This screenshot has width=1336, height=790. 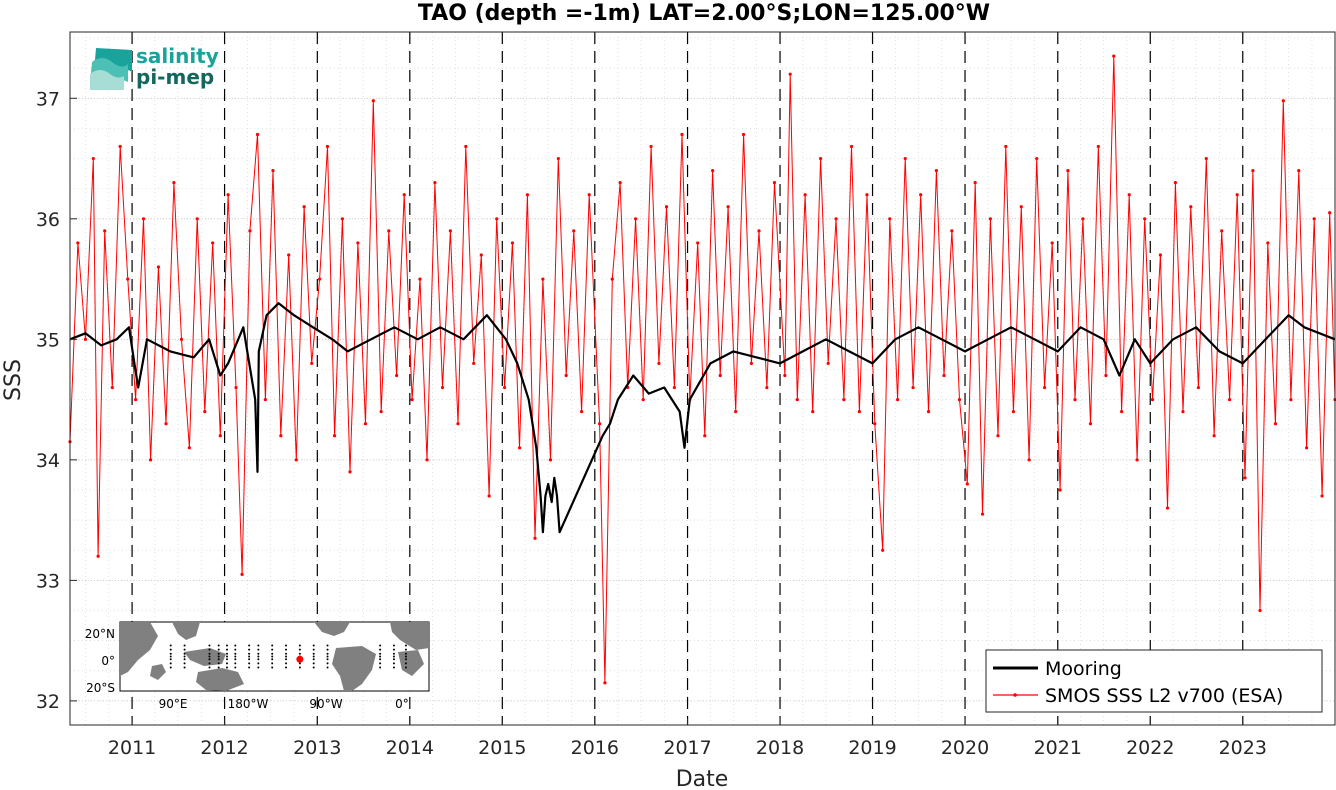 What do you see at coordinates (325, 704) in the screenshot?
I see `inset-lon-label-2: 90°W` at bounding box center [325, 704].